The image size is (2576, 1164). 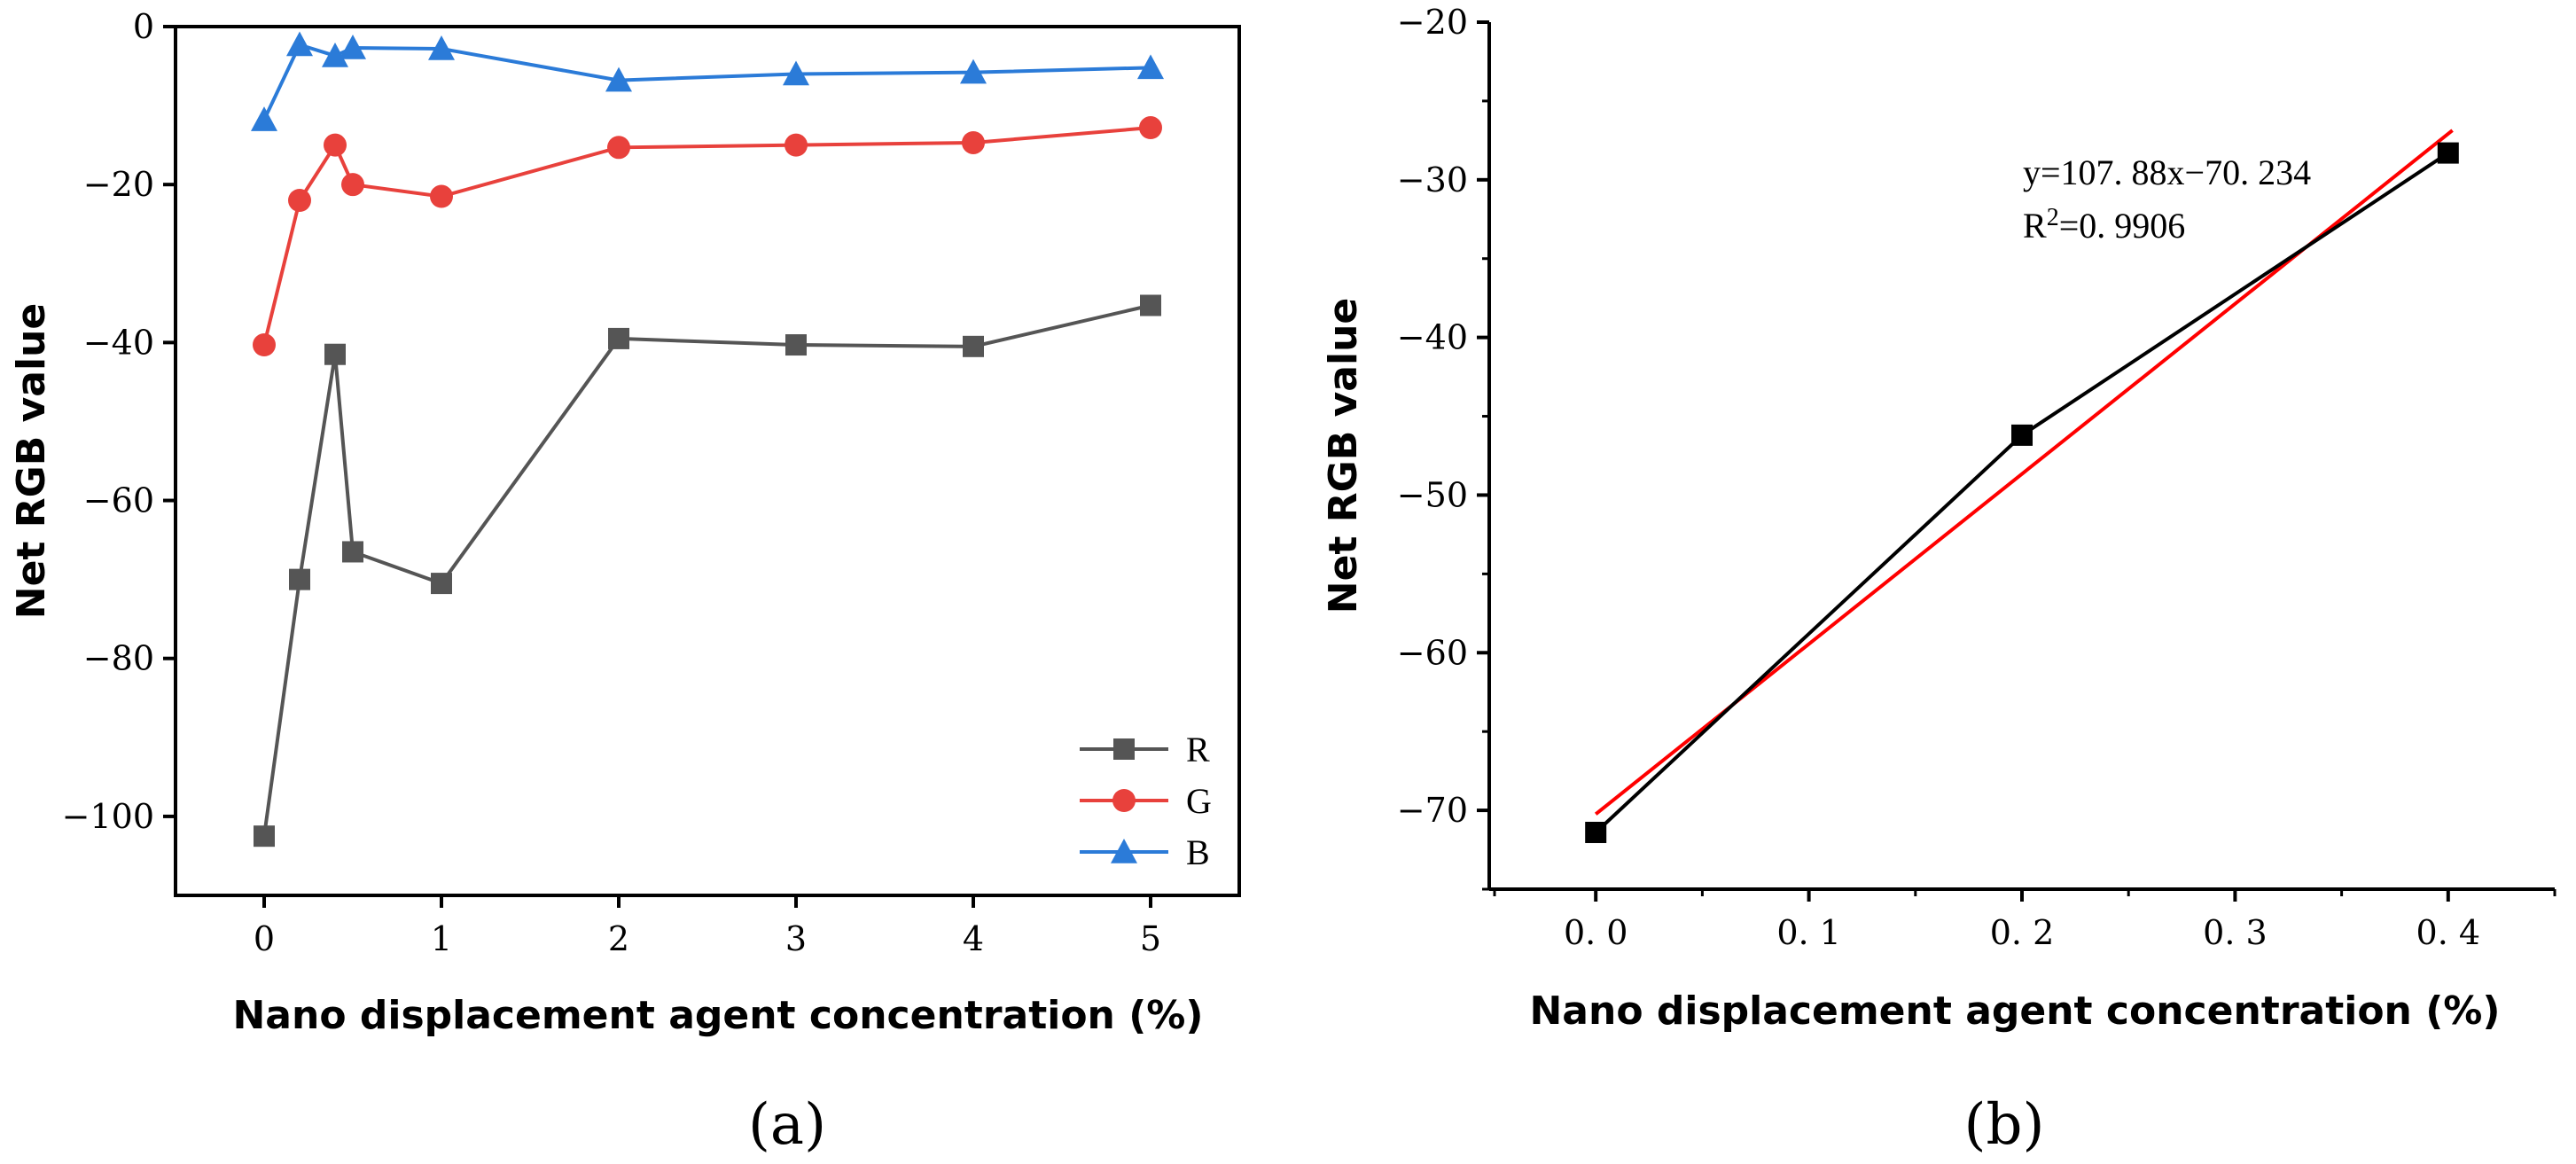 What do you see at coordinates (2053, 217) in the screenshot?
I see `r2-superscript: 2` at bounding box center [2053, 217].